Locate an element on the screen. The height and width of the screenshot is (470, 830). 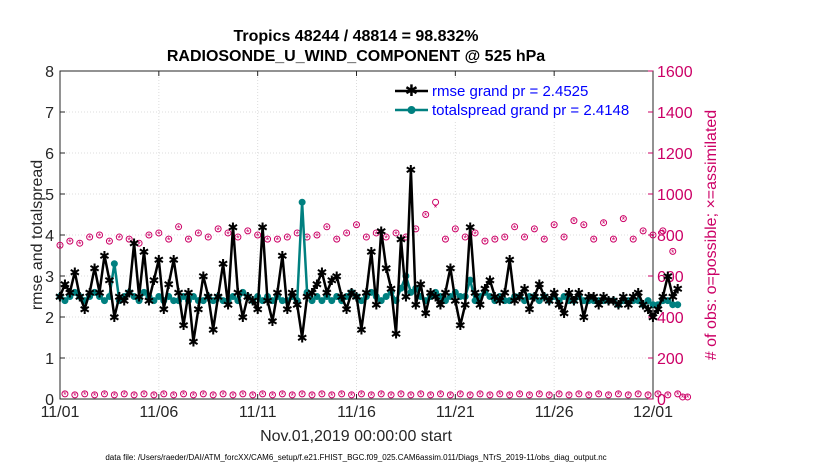
chart-title: Tropics 48244 / 48814 = 98.832% is located at coordinates (355, 36).